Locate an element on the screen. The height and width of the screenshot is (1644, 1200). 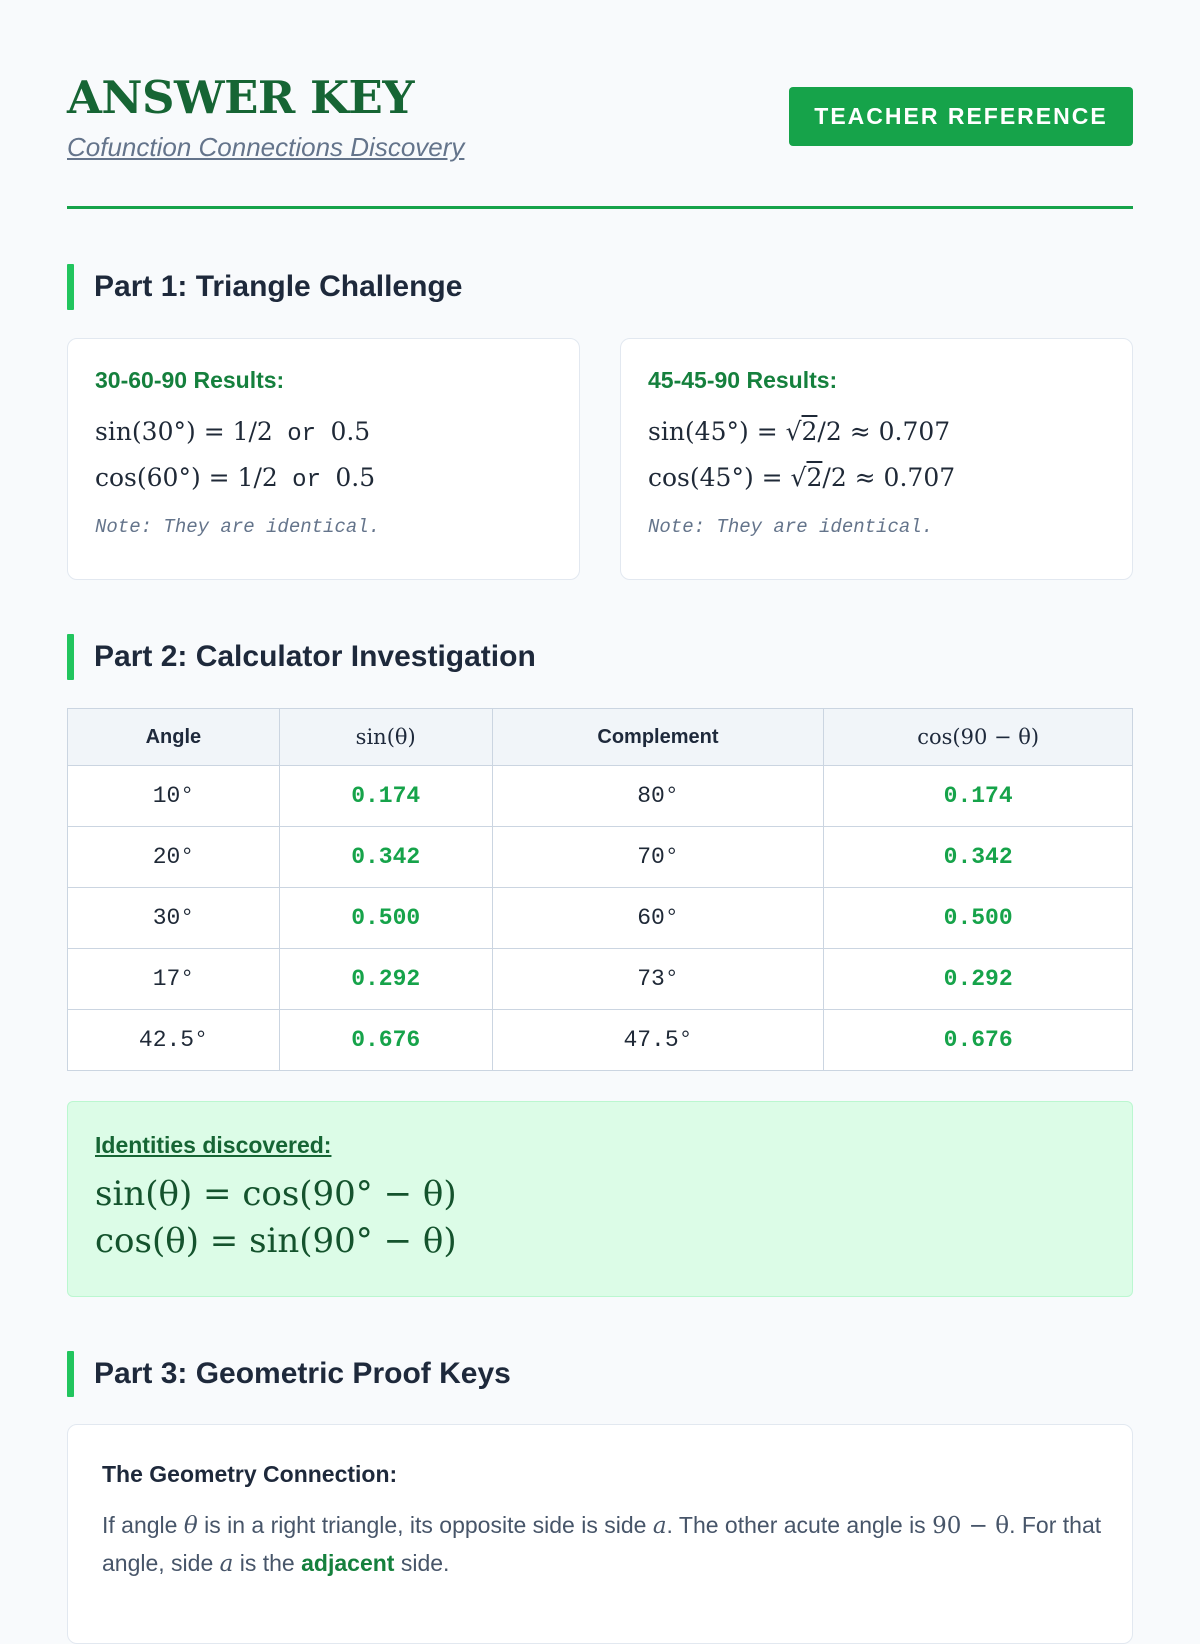
angle-cell: 20° is located at coordinates (173, 857).